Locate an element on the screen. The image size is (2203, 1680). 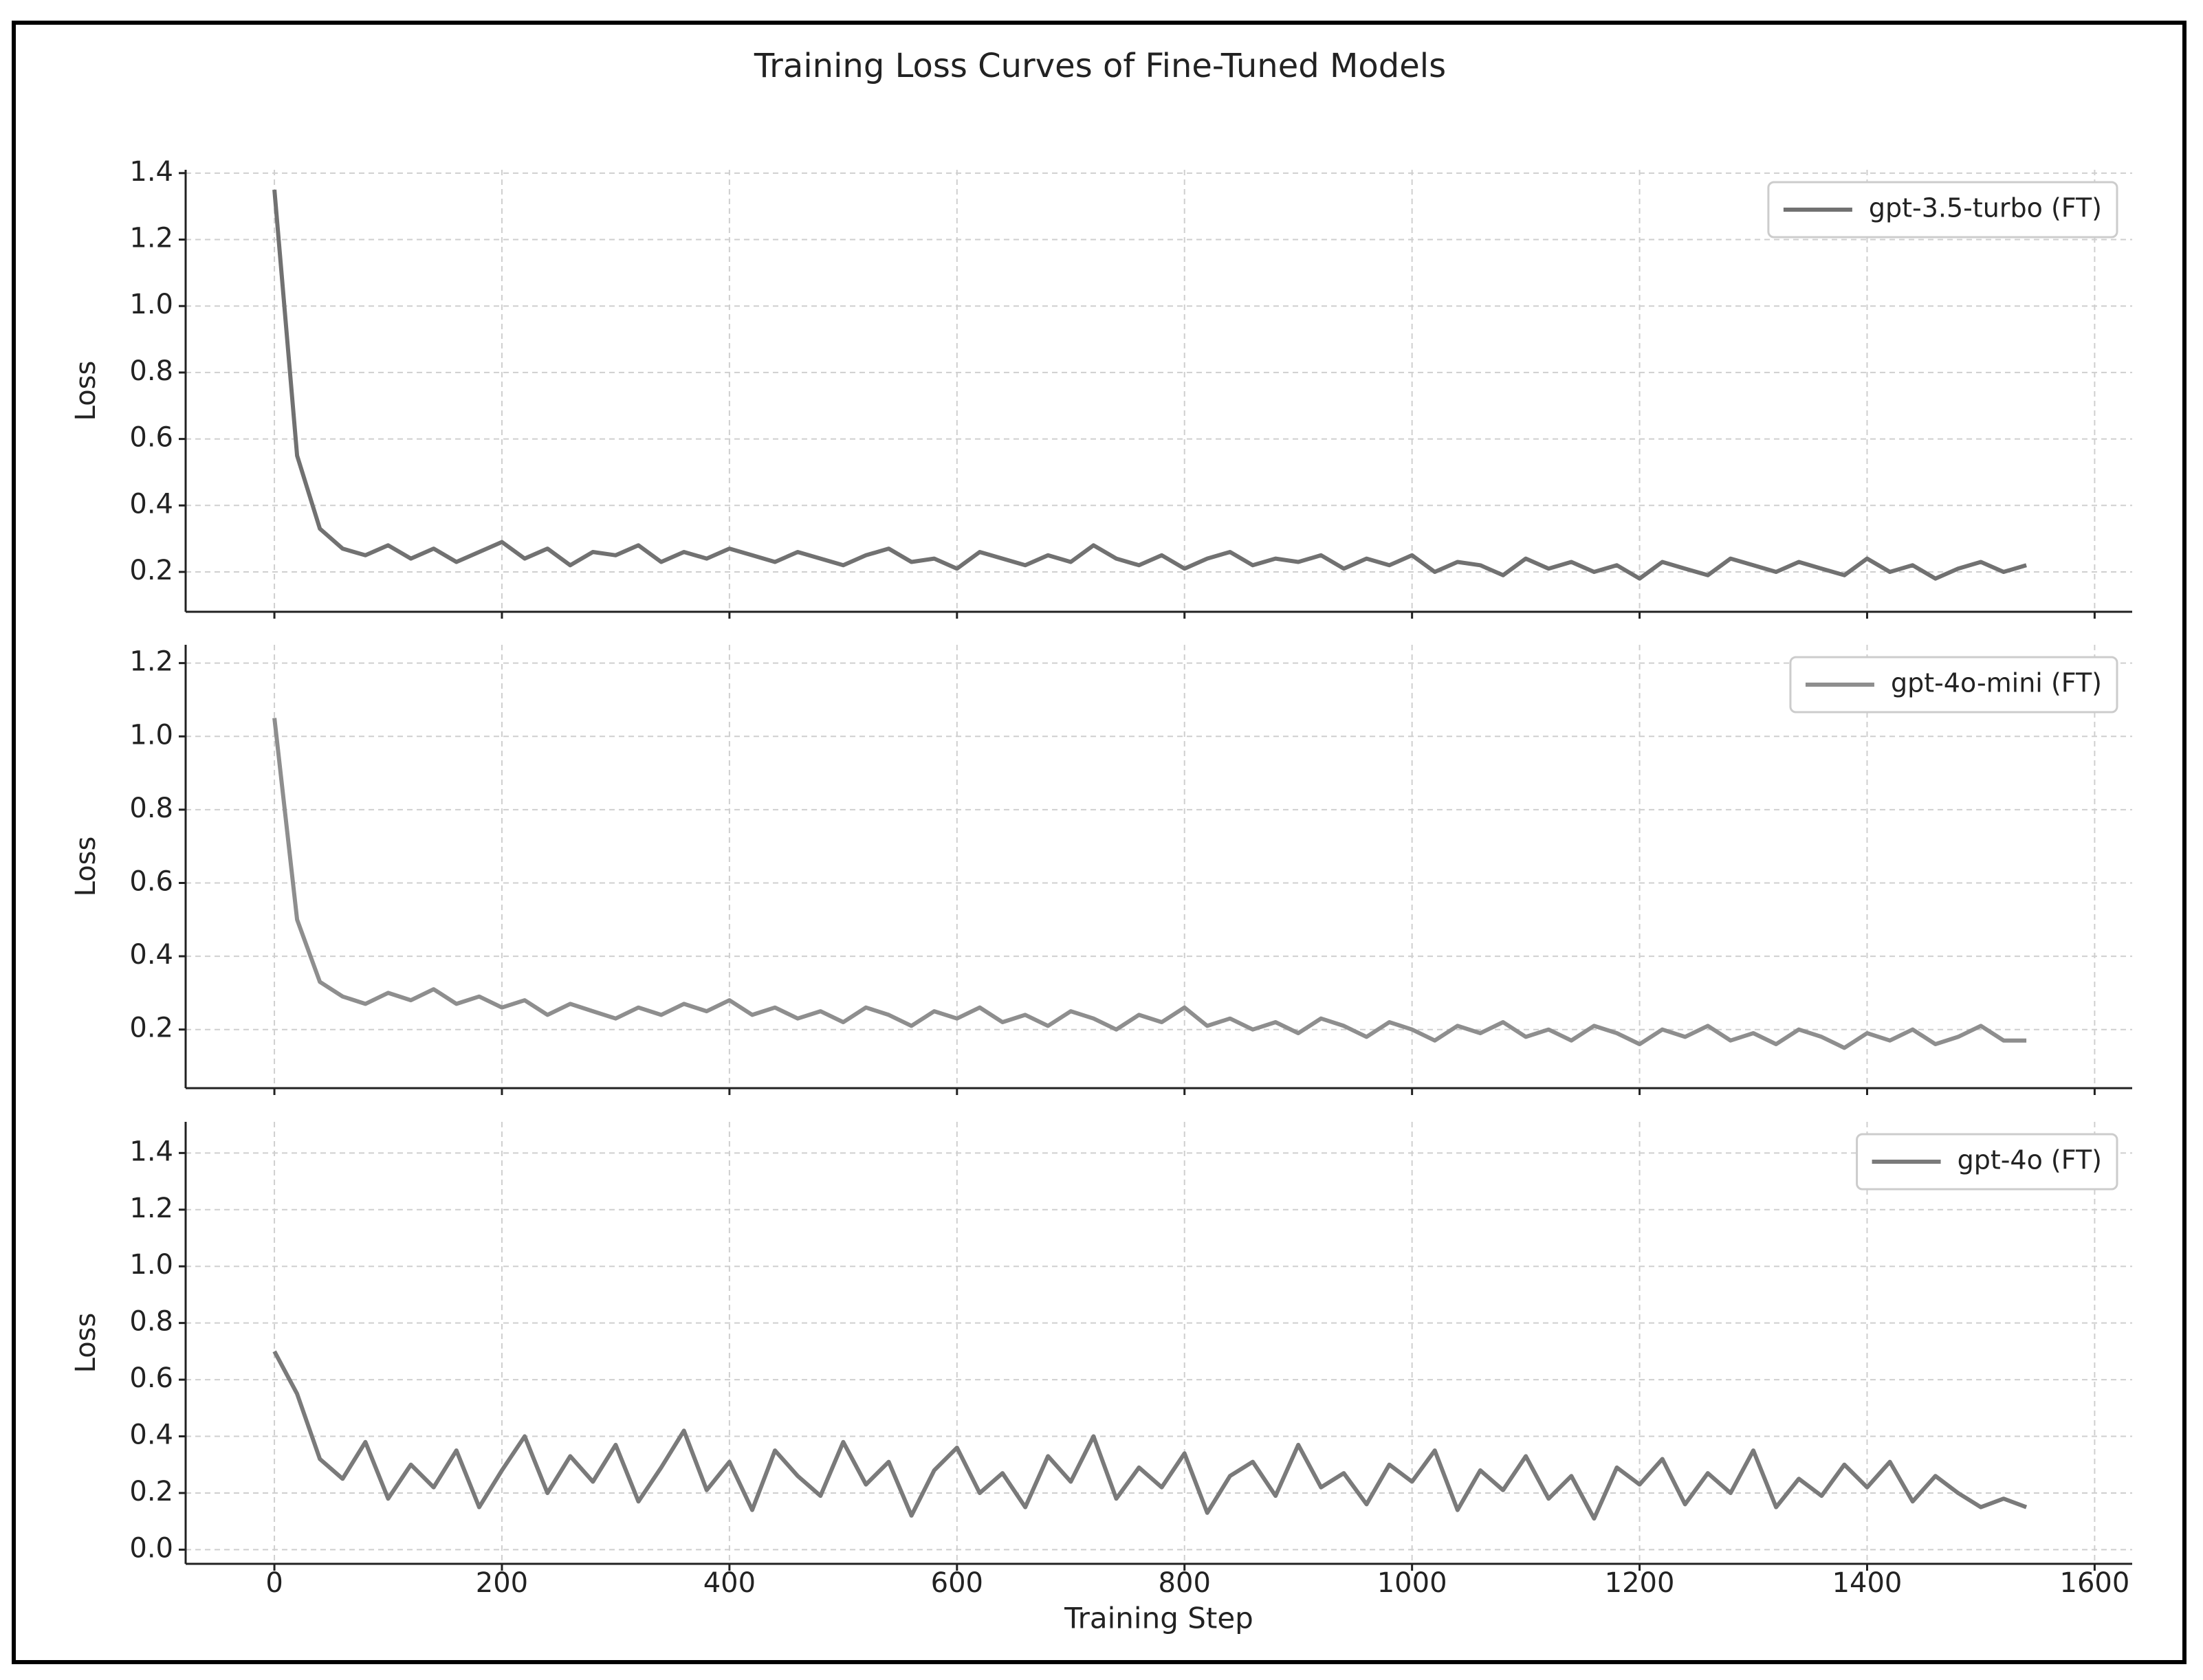
y-tick-label: 0.0 is located at coordinates (151, 1548).